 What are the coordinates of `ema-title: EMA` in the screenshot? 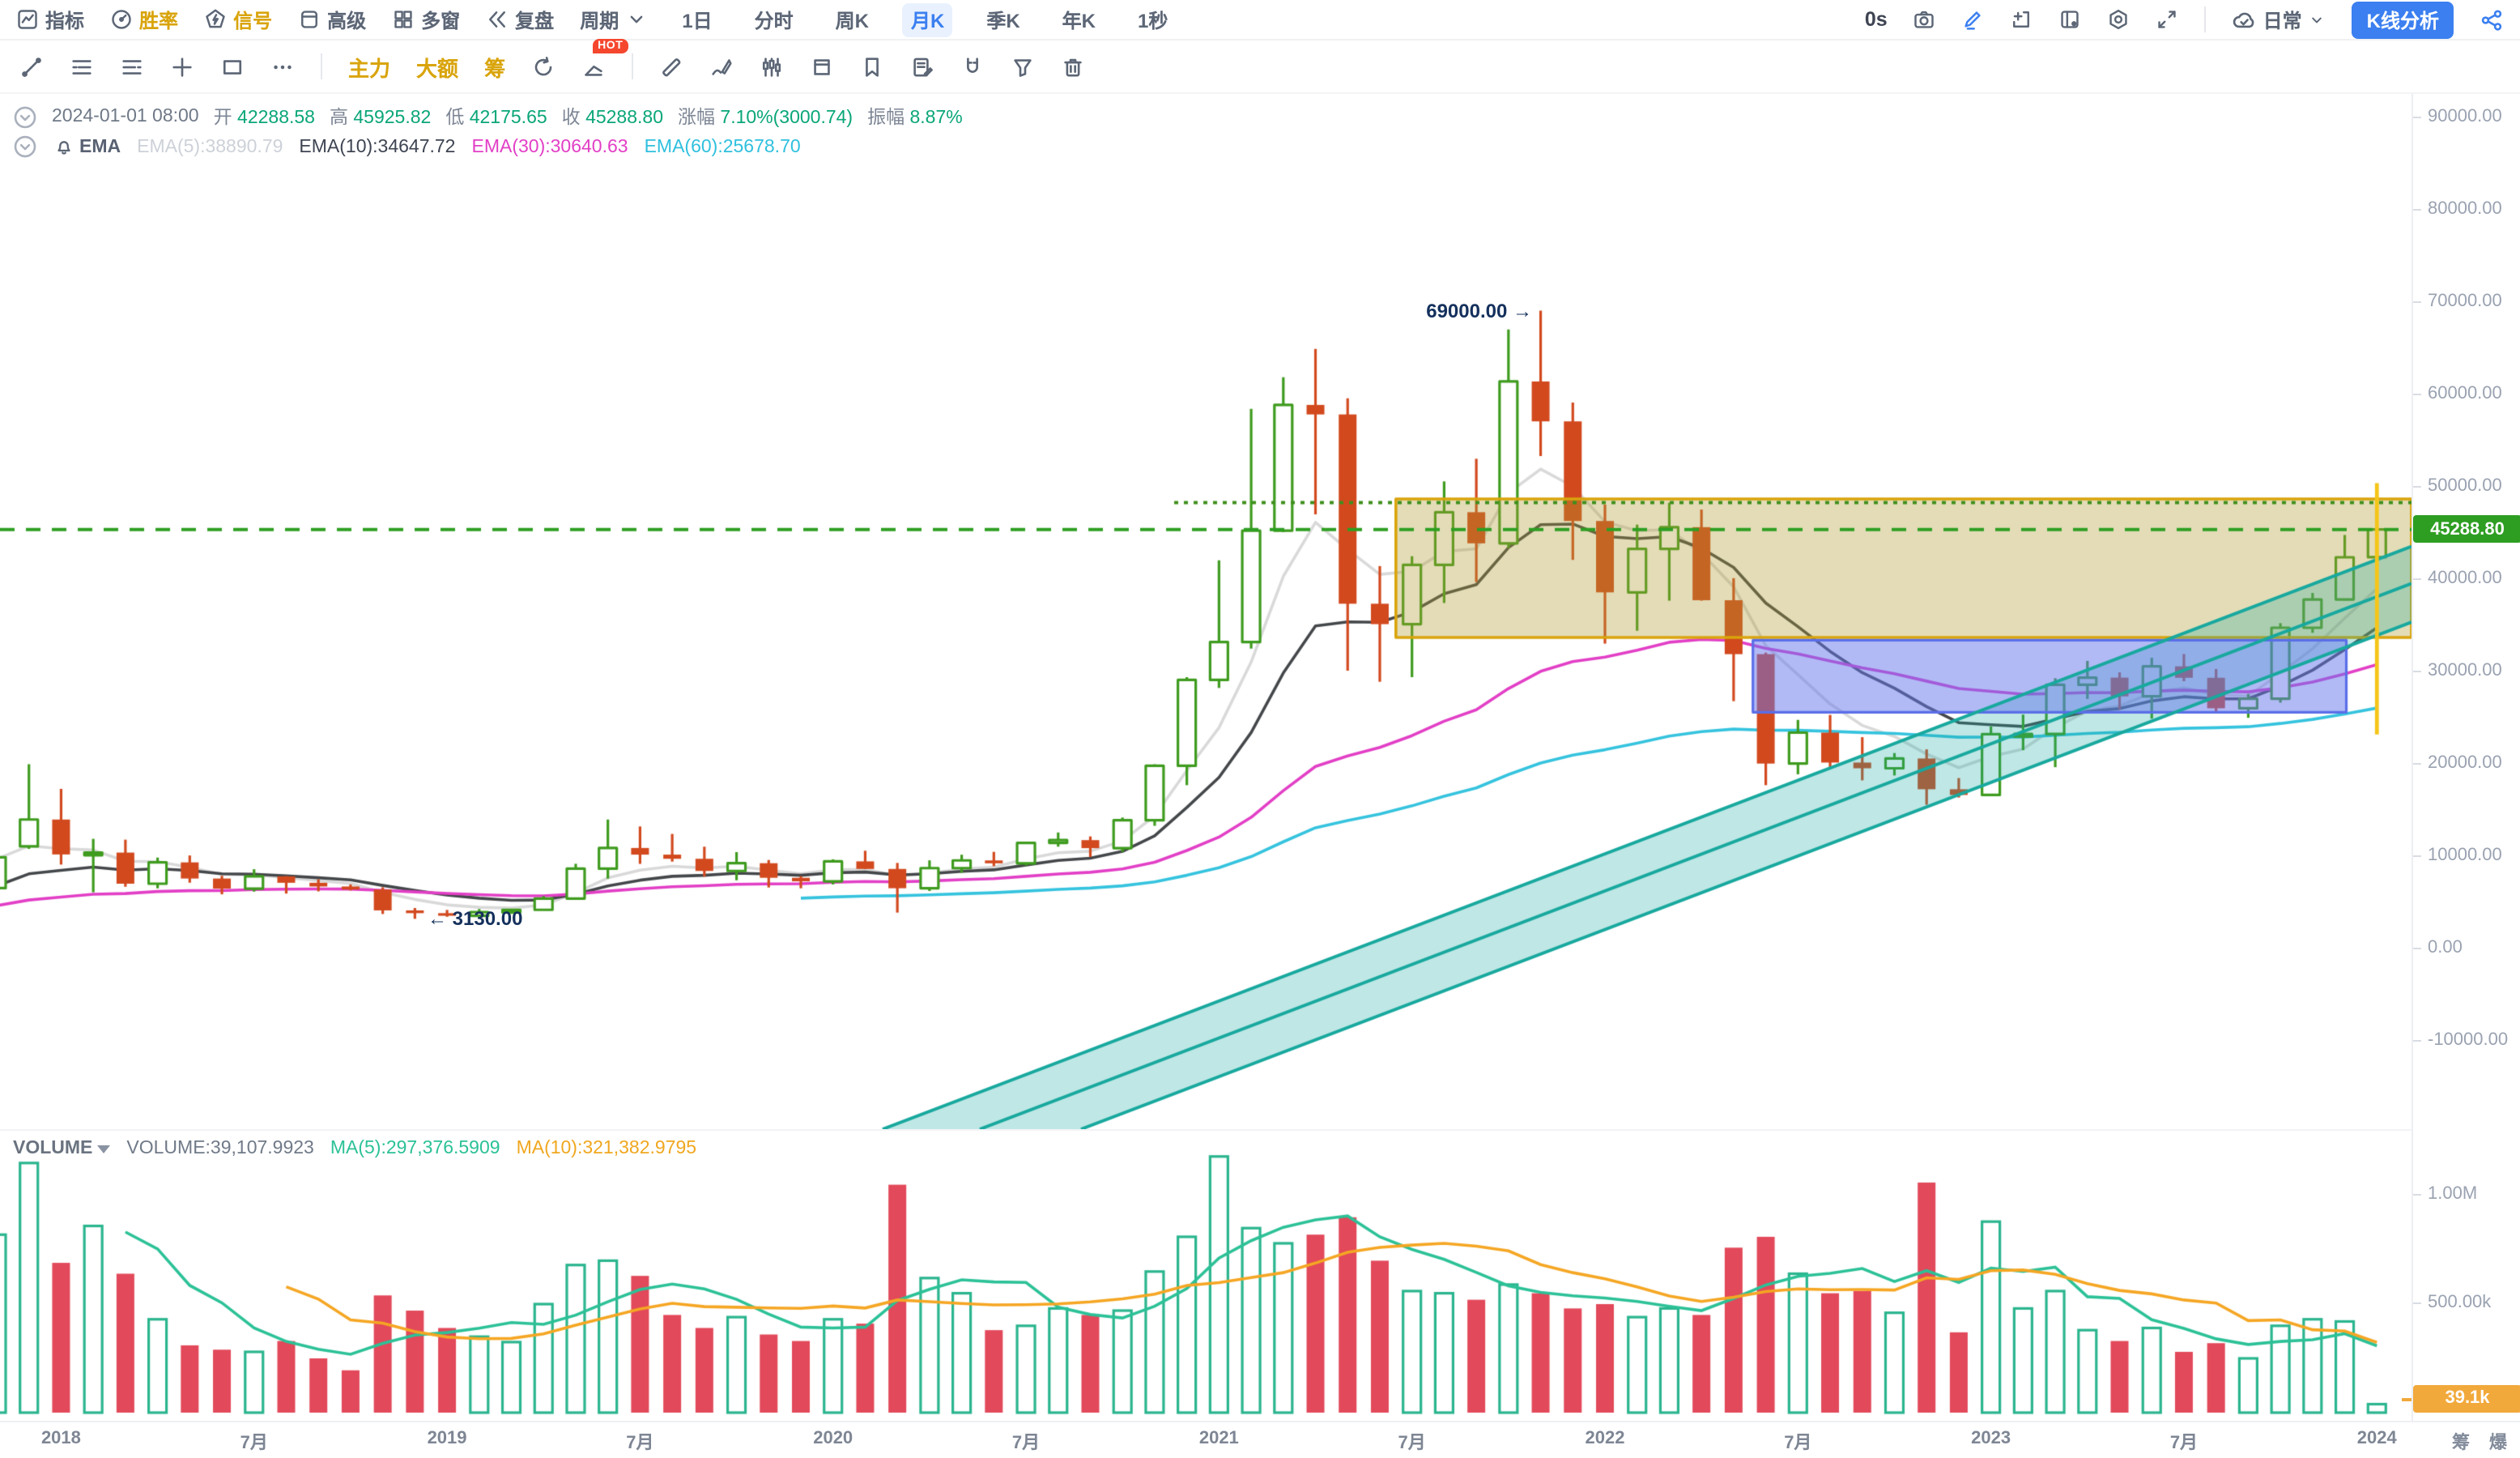 It's located at (87, 146).